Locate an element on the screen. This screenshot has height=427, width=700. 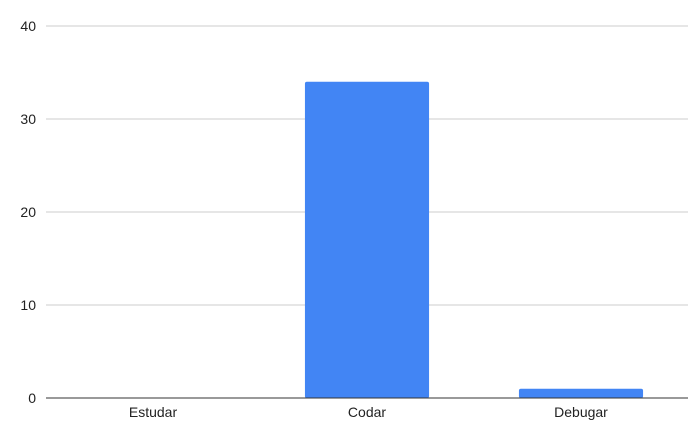
x-tick-label-estudar: Estudar is located at coordinates (153, 412).